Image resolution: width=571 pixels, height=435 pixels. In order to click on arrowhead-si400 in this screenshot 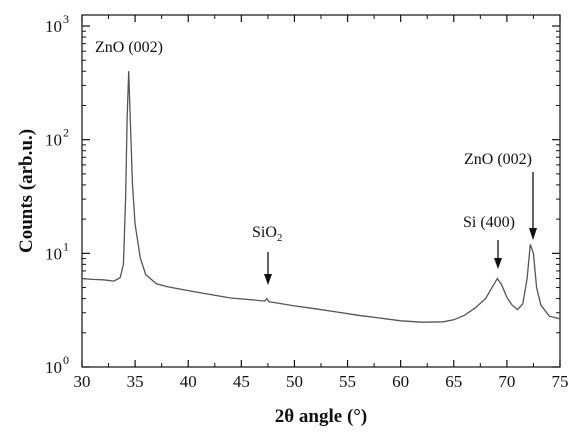, I will do `click(498, 263)`.